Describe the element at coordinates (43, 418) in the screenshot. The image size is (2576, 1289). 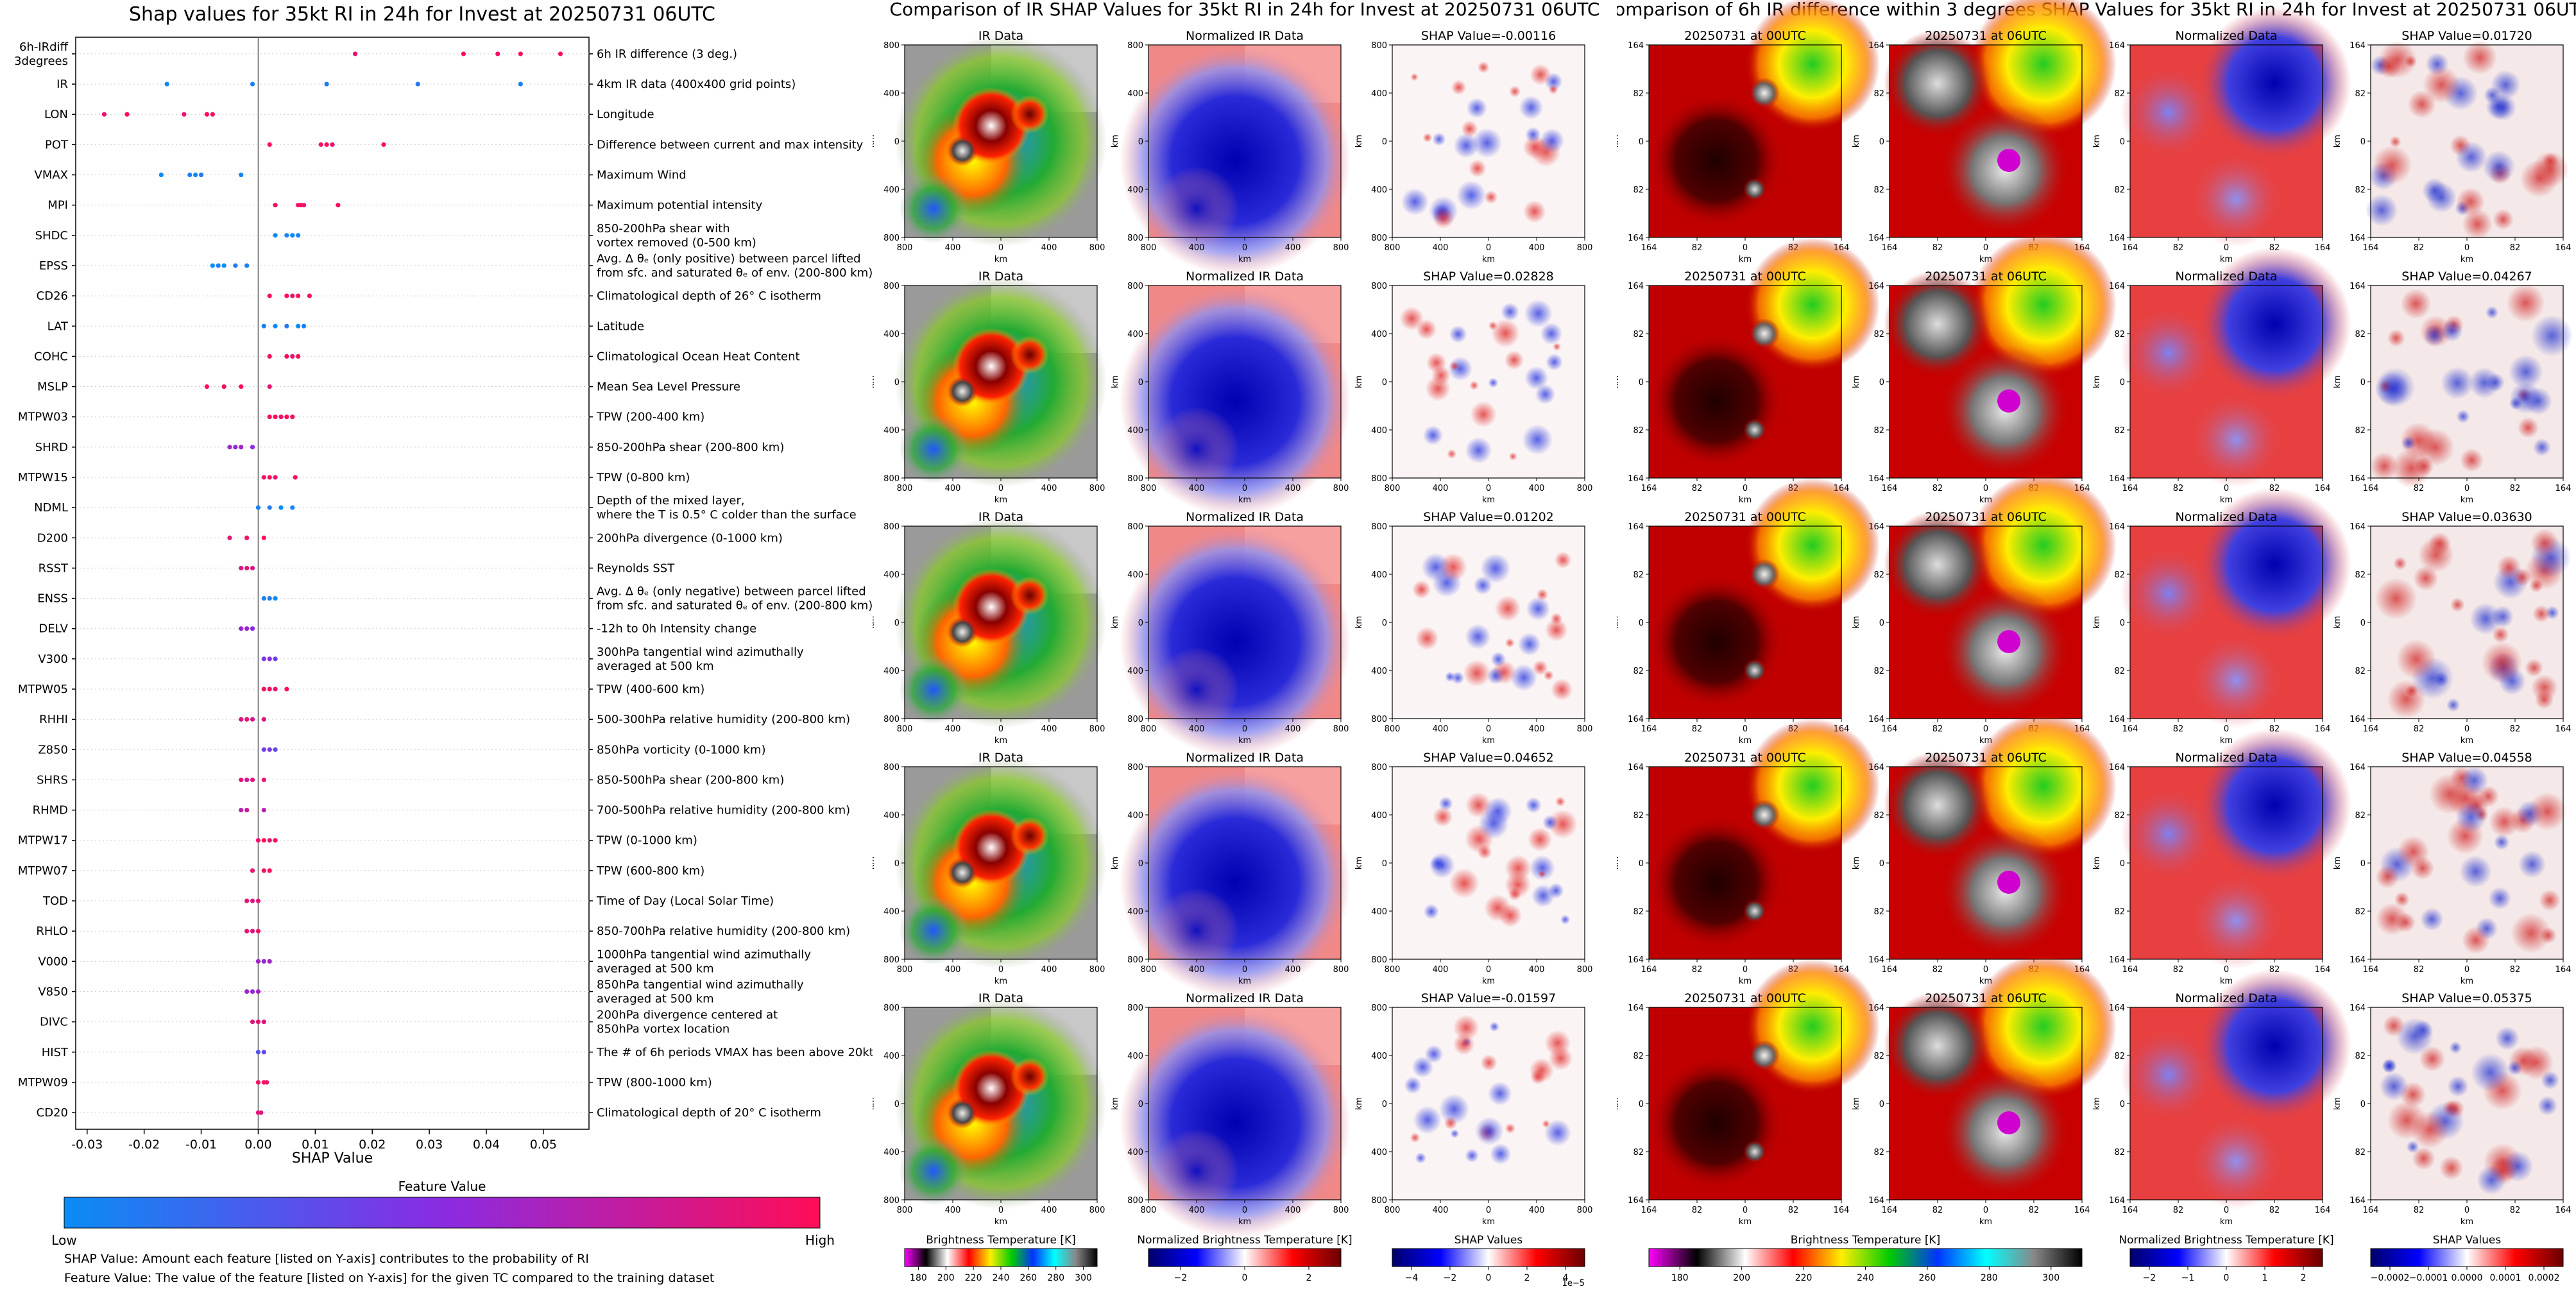
I see `feature-name-label: MTPW03` at that location.